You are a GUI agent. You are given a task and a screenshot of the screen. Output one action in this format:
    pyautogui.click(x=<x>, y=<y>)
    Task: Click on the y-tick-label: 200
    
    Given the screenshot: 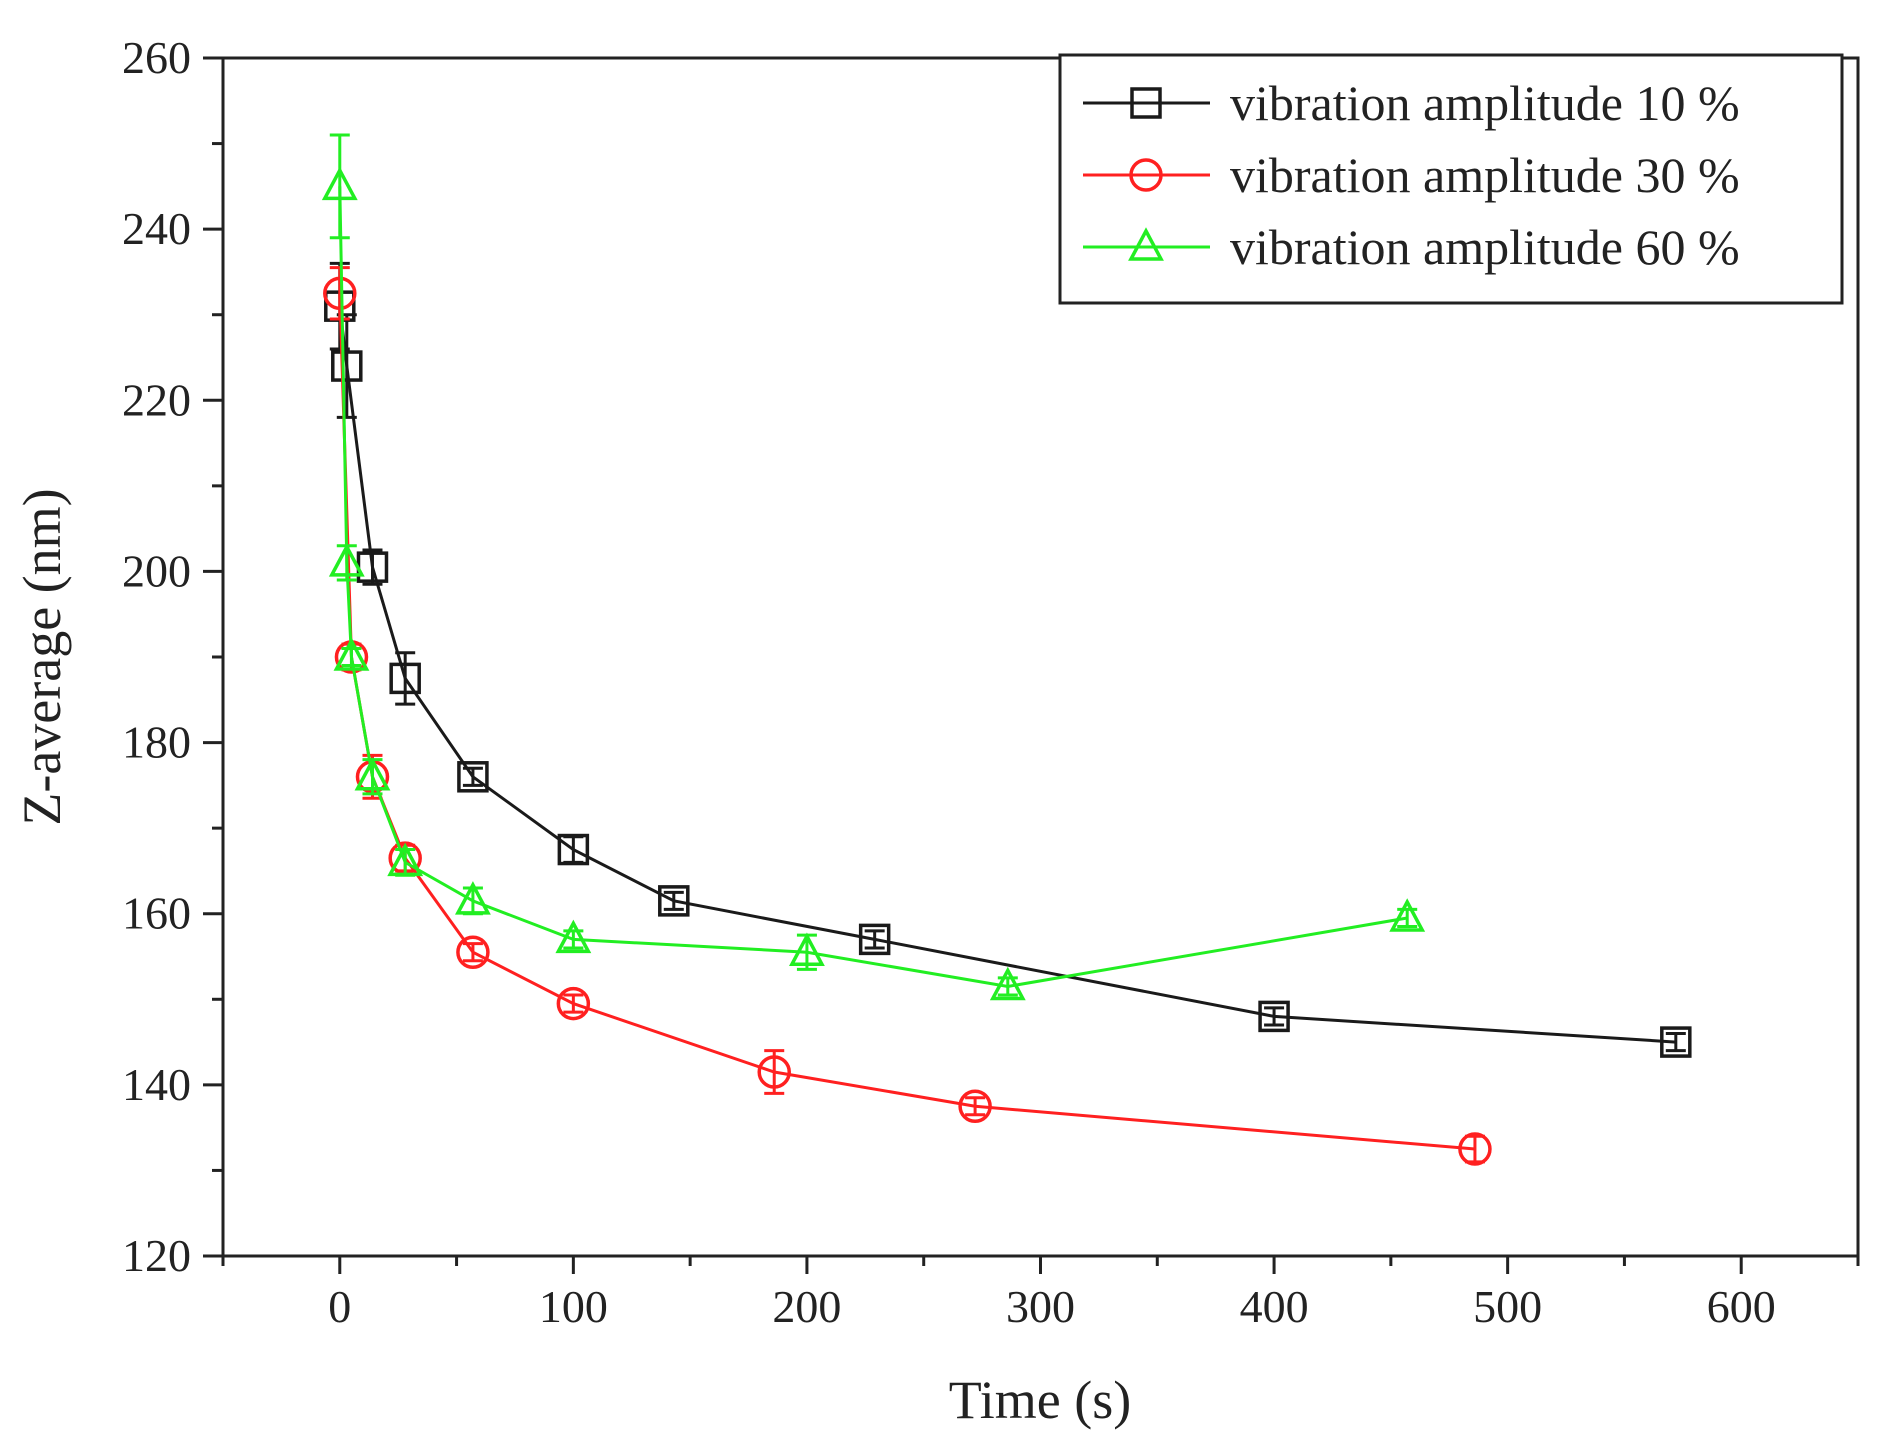 What is the action you would take?
    pyautogui.click(x=156, y=570)
    